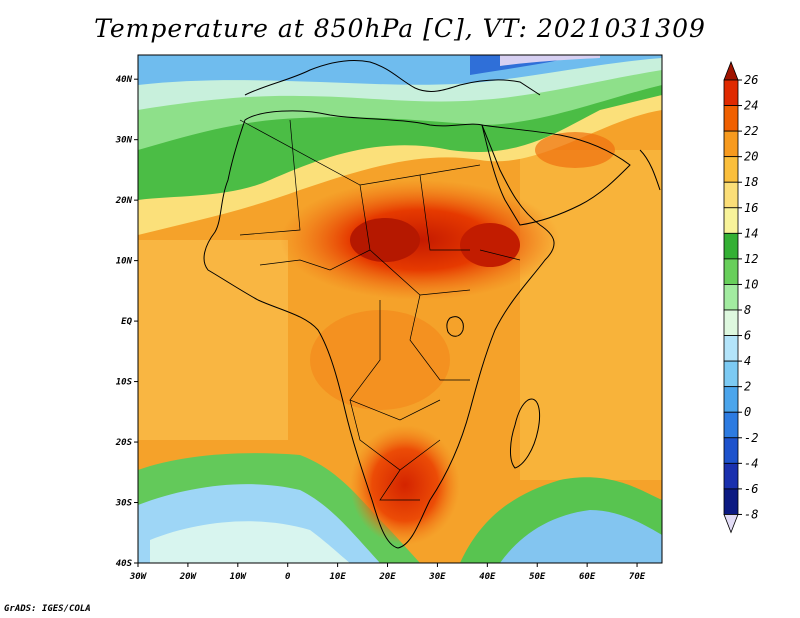 The image size is (800, 618). What do you see at coordinates (747, 336) in the screenshot?
I see `colorbar-label: 6` at bounding box center [747, 336].